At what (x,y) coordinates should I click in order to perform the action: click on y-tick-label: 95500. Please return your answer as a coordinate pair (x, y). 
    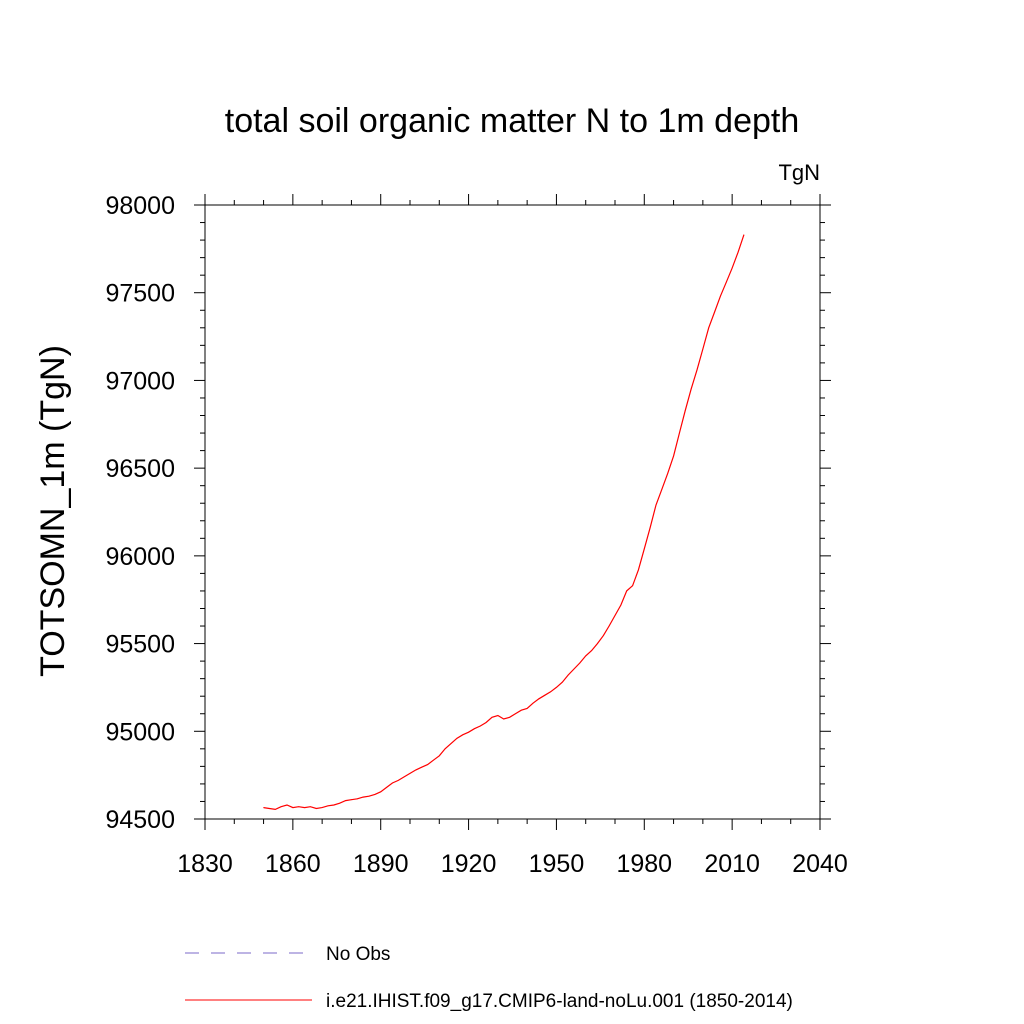
    Looking at the image, I should click on (140, 645).